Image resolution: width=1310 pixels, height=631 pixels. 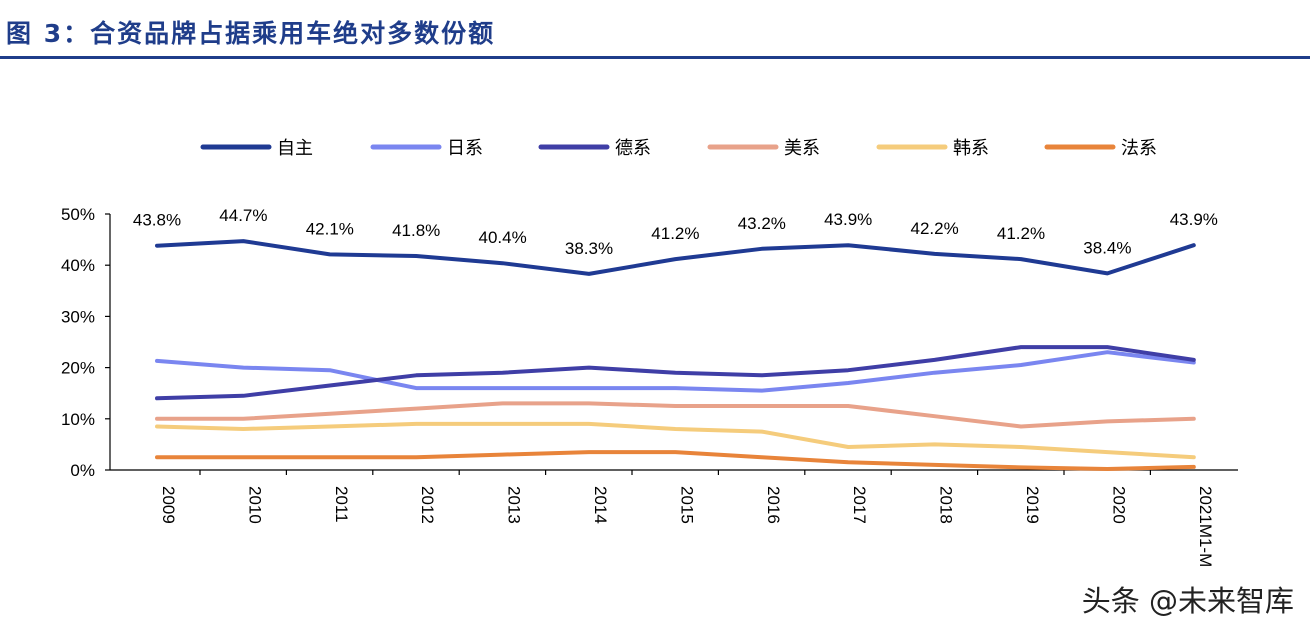 What do you see at coordinates (675, 440) in the screenshot?
I see `series-line-韩系` at bounding box center [675, 440].